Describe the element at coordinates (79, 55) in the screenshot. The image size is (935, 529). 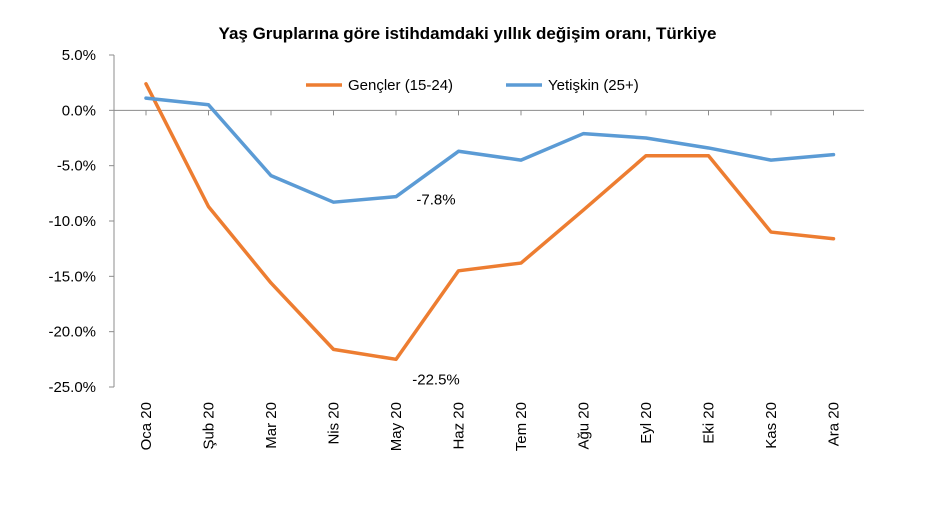
I see `y-tick-label: 5.0%` at that location.